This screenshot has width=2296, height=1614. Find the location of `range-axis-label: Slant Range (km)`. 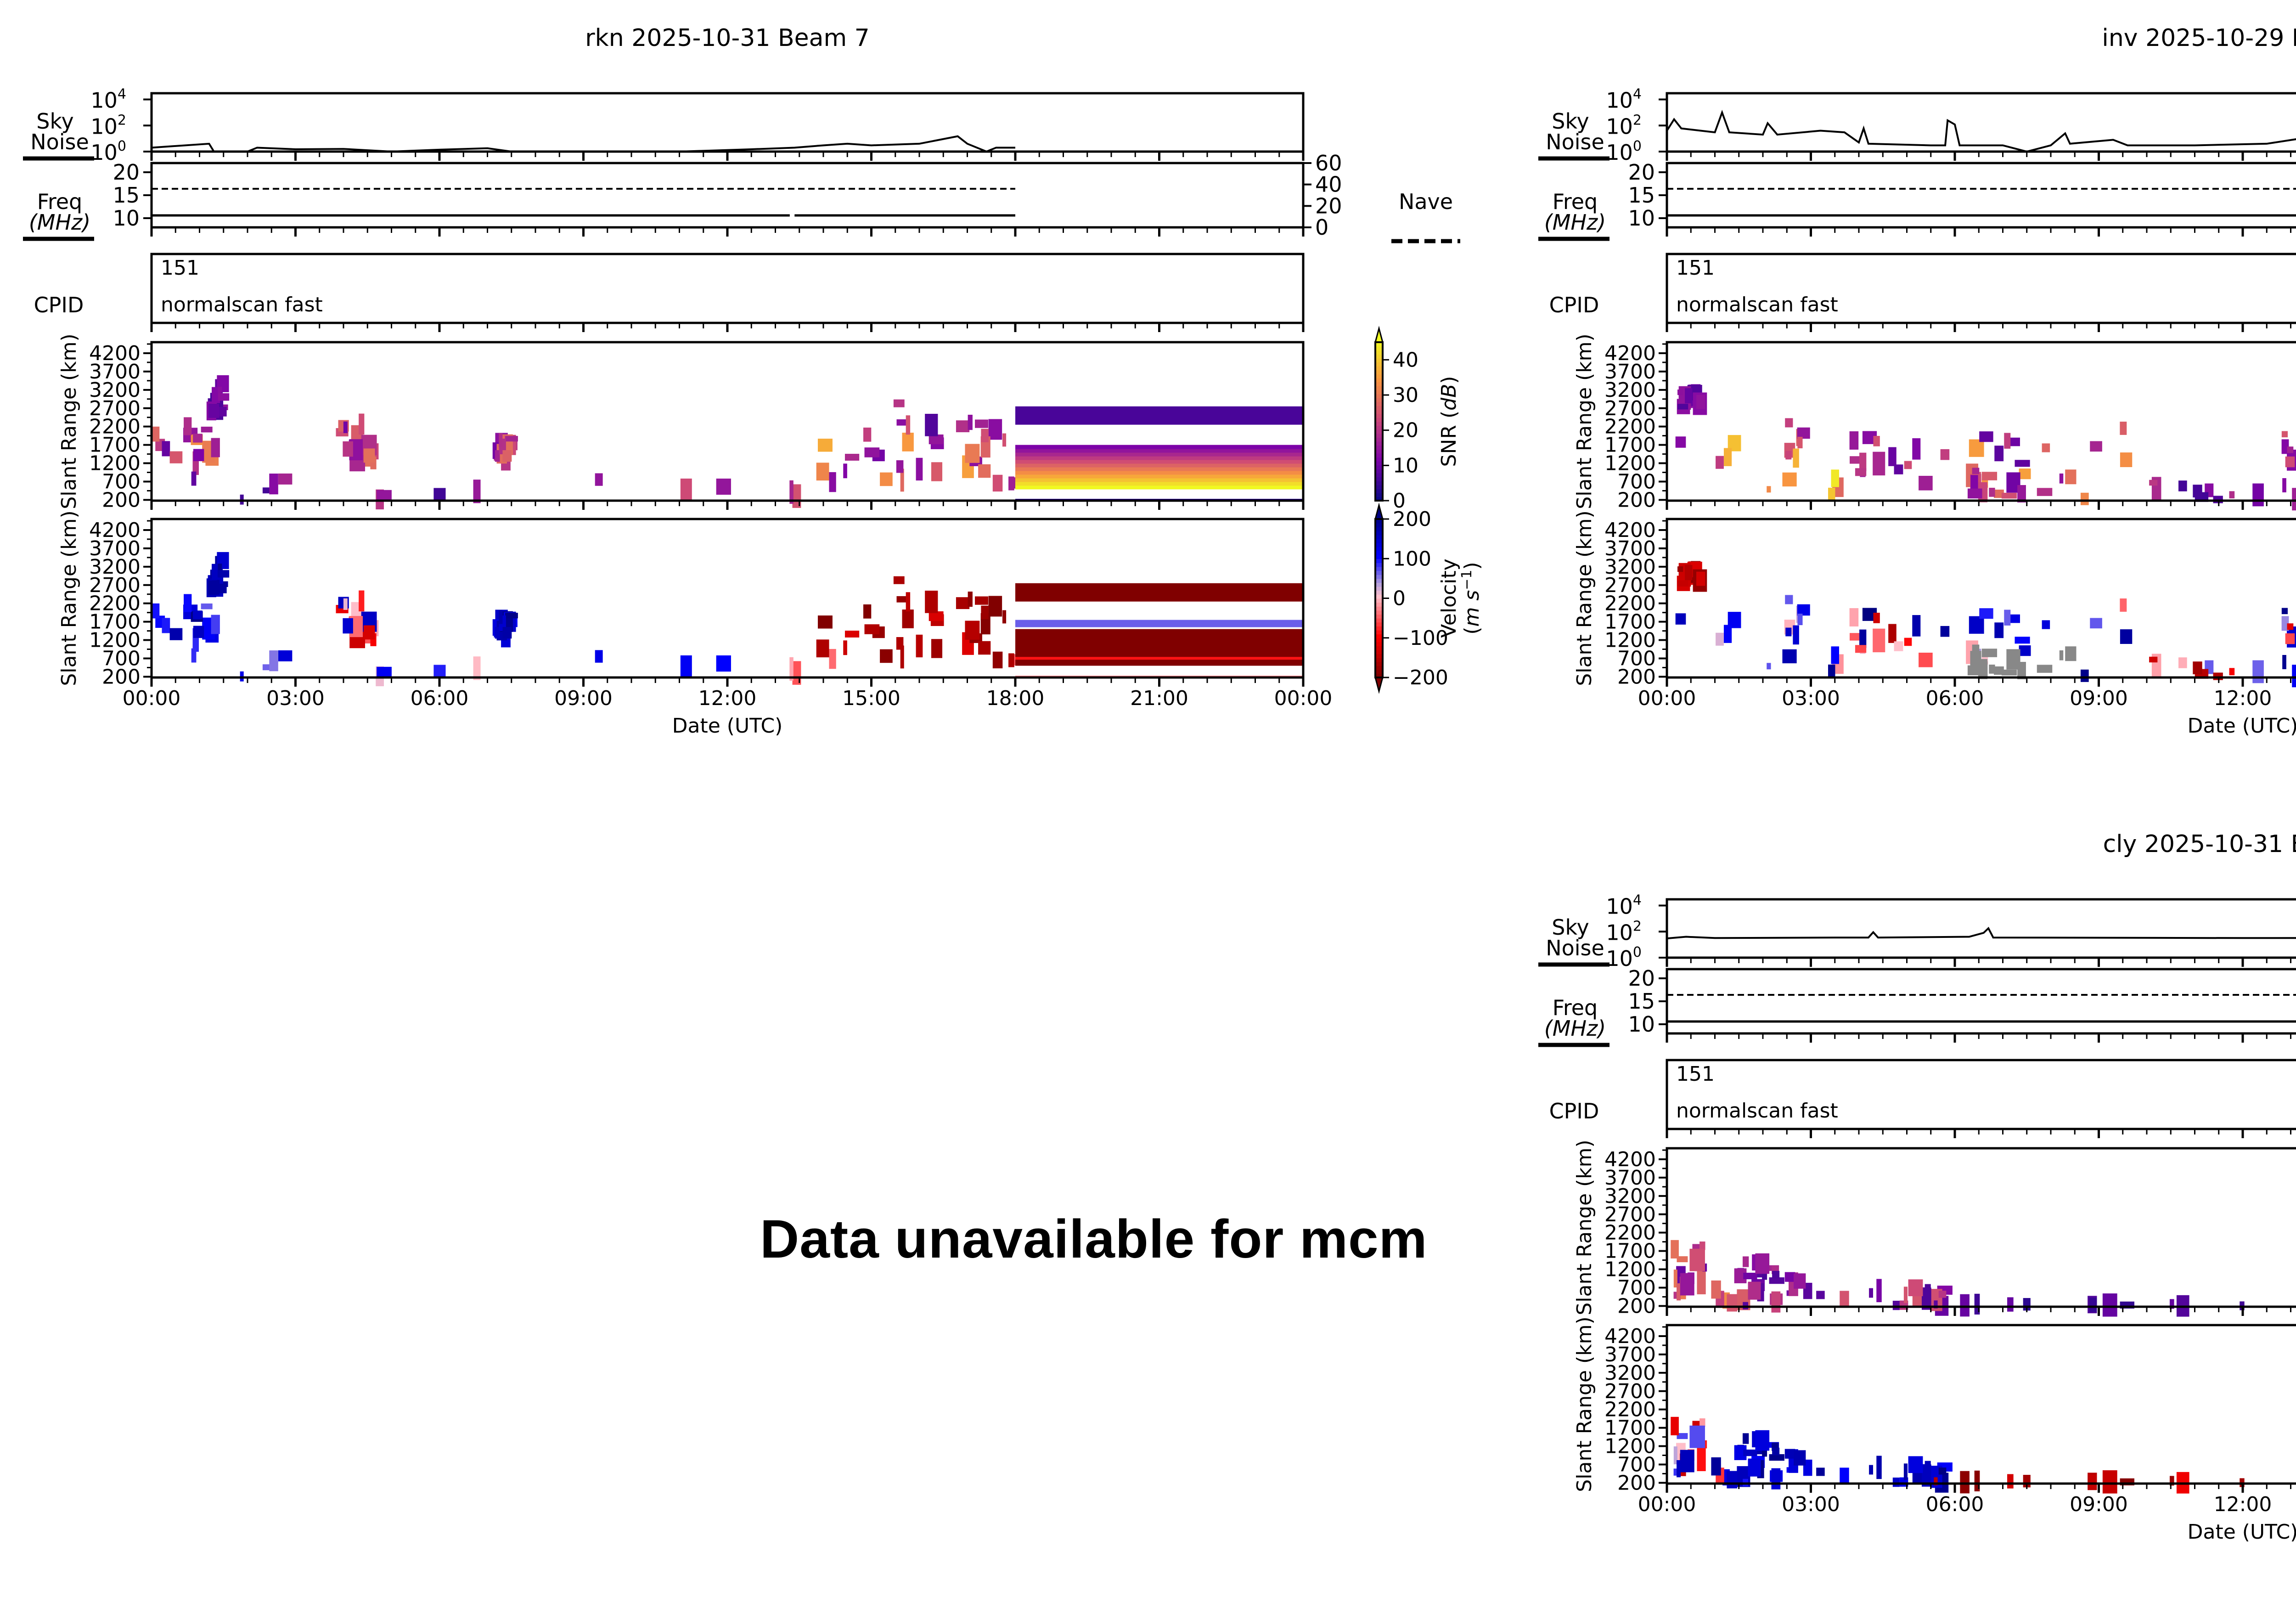

range-axis-label: Slant Range (km) is located at coordinates (69, 598).